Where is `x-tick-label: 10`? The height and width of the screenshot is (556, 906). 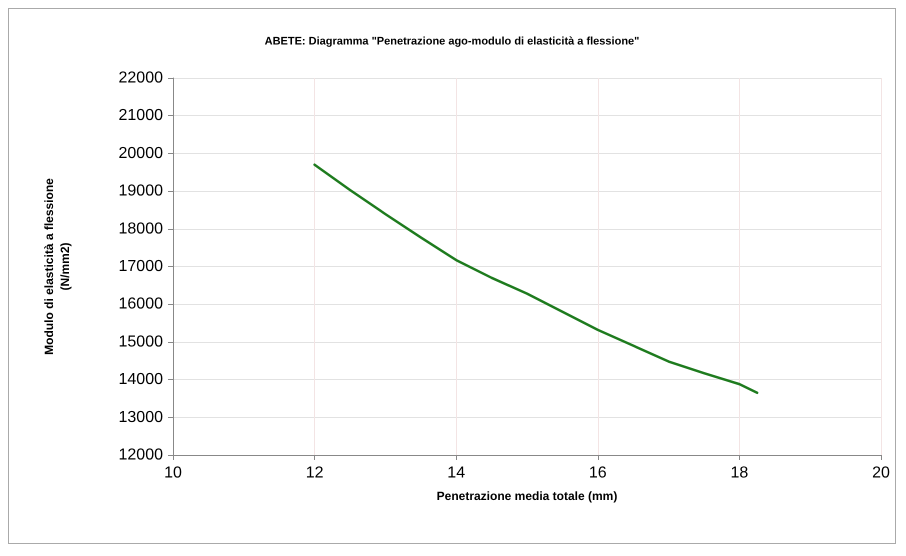 x-tick-label: 10 is located at coordinates (173, 473).